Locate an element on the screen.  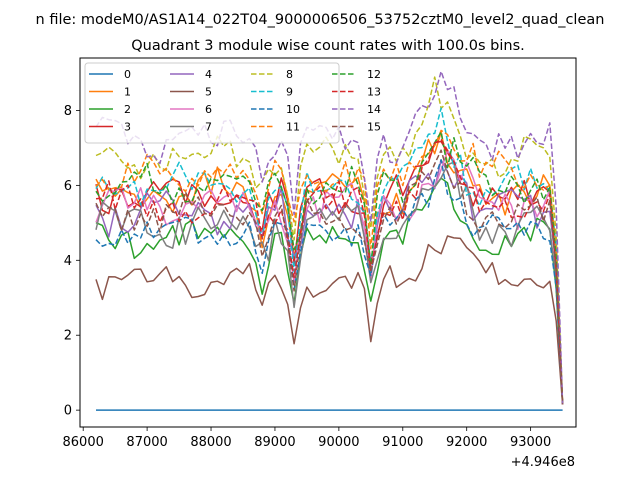
legend-label-9: 9 is located at coordinates (289, 92).